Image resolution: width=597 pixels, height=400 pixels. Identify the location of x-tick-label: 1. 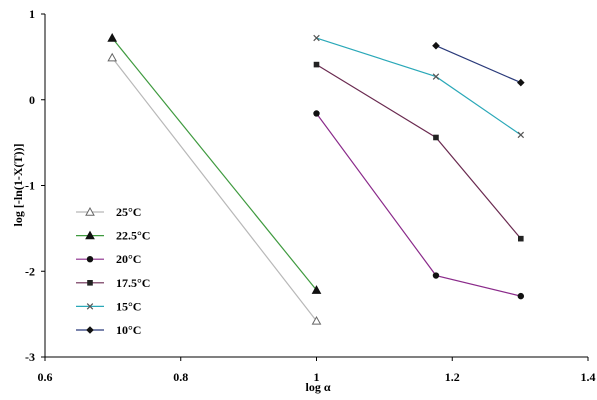
(317, 377).